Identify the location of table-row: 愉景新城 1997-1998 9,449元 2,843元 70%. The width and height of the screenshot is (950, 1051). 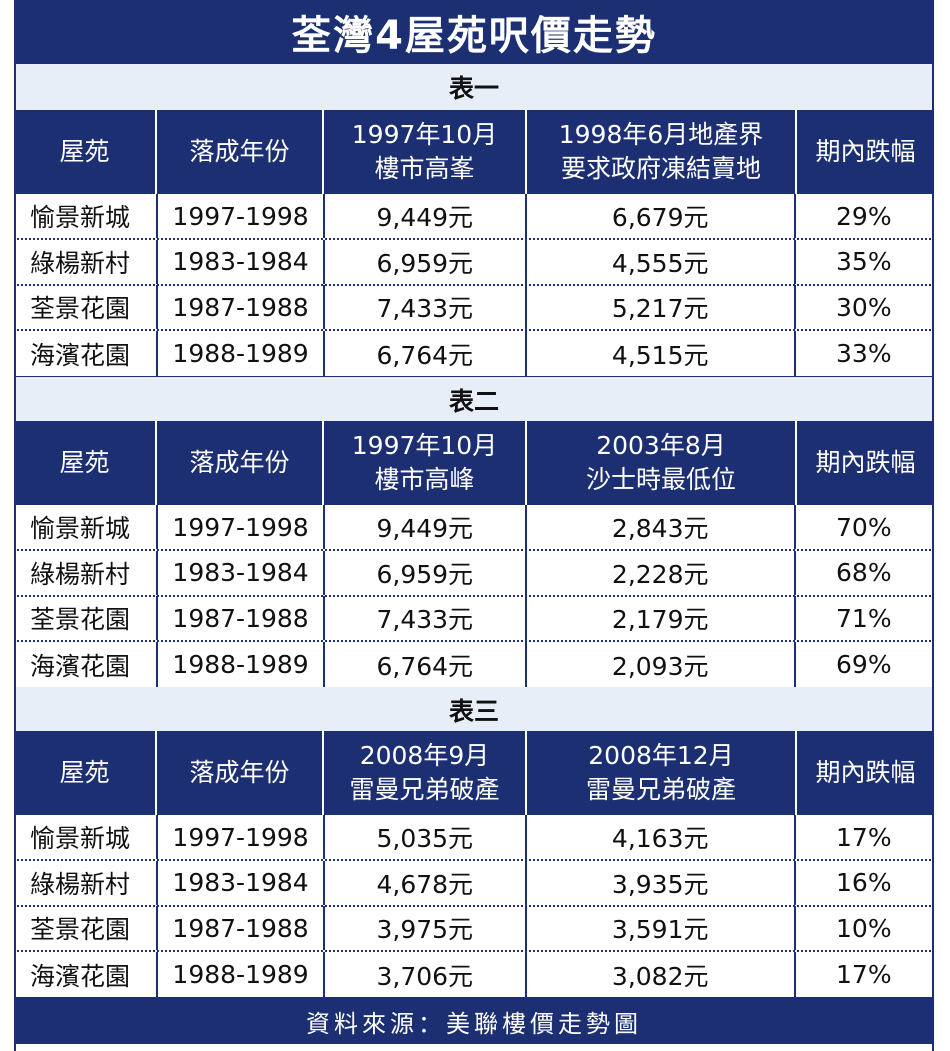
(474, 528).